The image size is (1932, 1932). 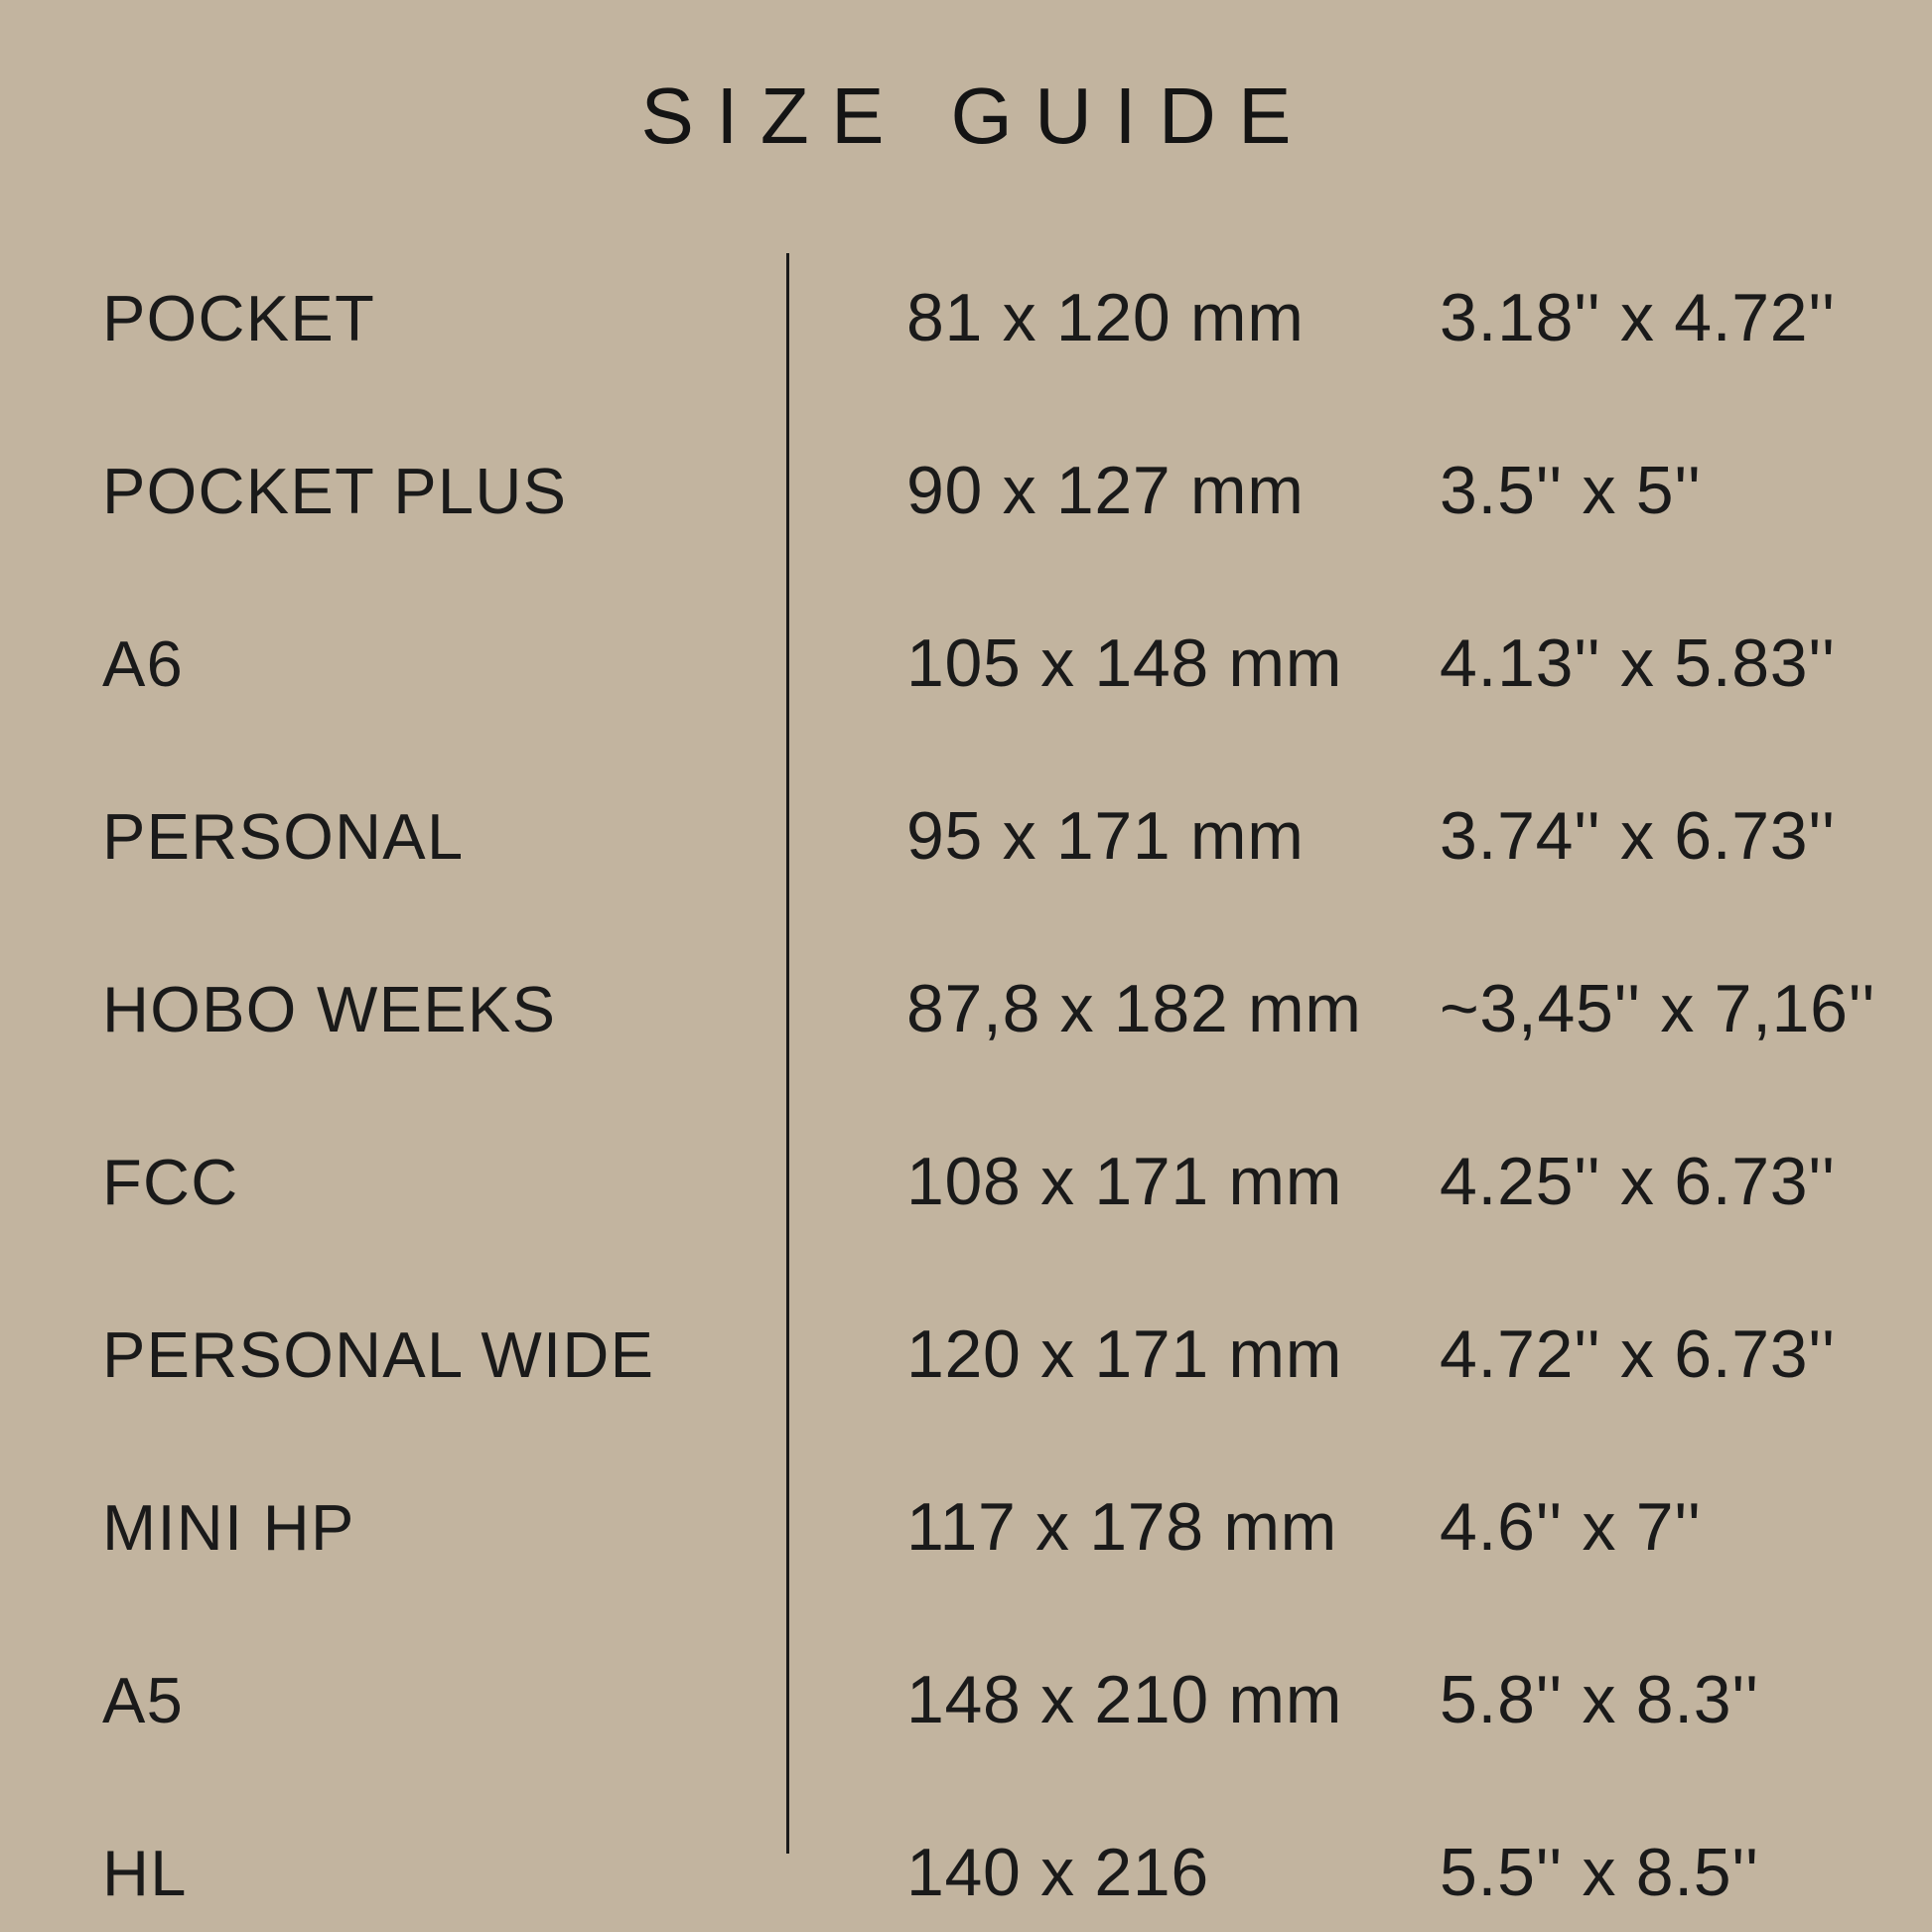 What do you see at coordinates (1571, 491) in the screenshot?
I see `size-inches: 3.5'' x 5''` at bounding box center [1571, 491].